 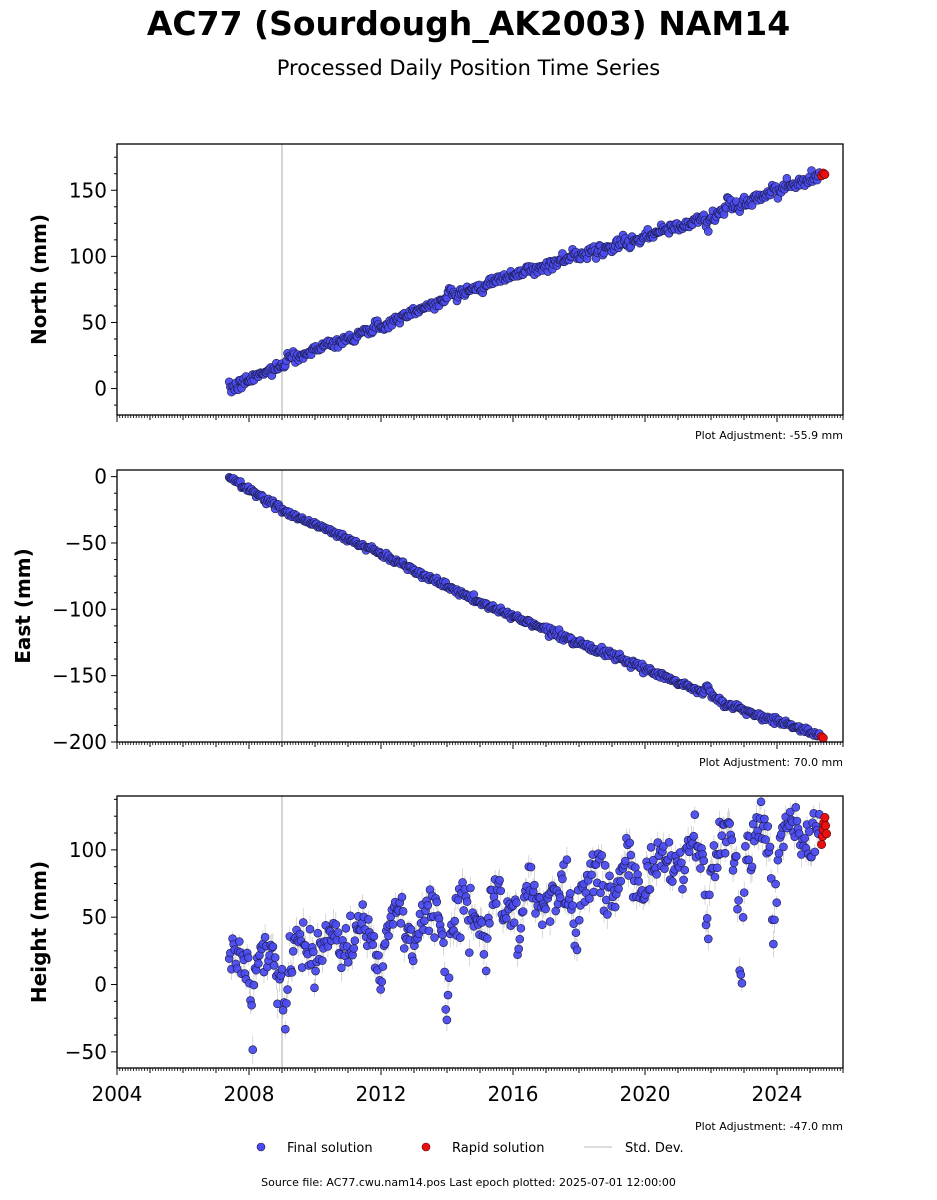 What do you see at coordinates (524, 607) in the screenshot?
I see `east-final-points` at bounding box center [524, 607].